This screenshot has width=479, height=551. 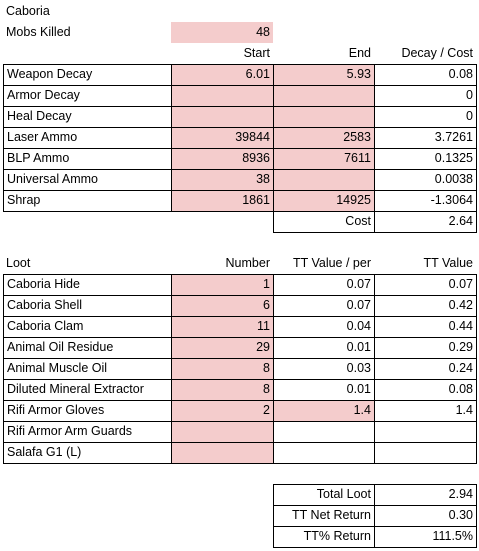 What do you see at coordinates (331, 263) in the screenshot?
I see `column-header: TT Value / per` at bounding box center [331, 263].